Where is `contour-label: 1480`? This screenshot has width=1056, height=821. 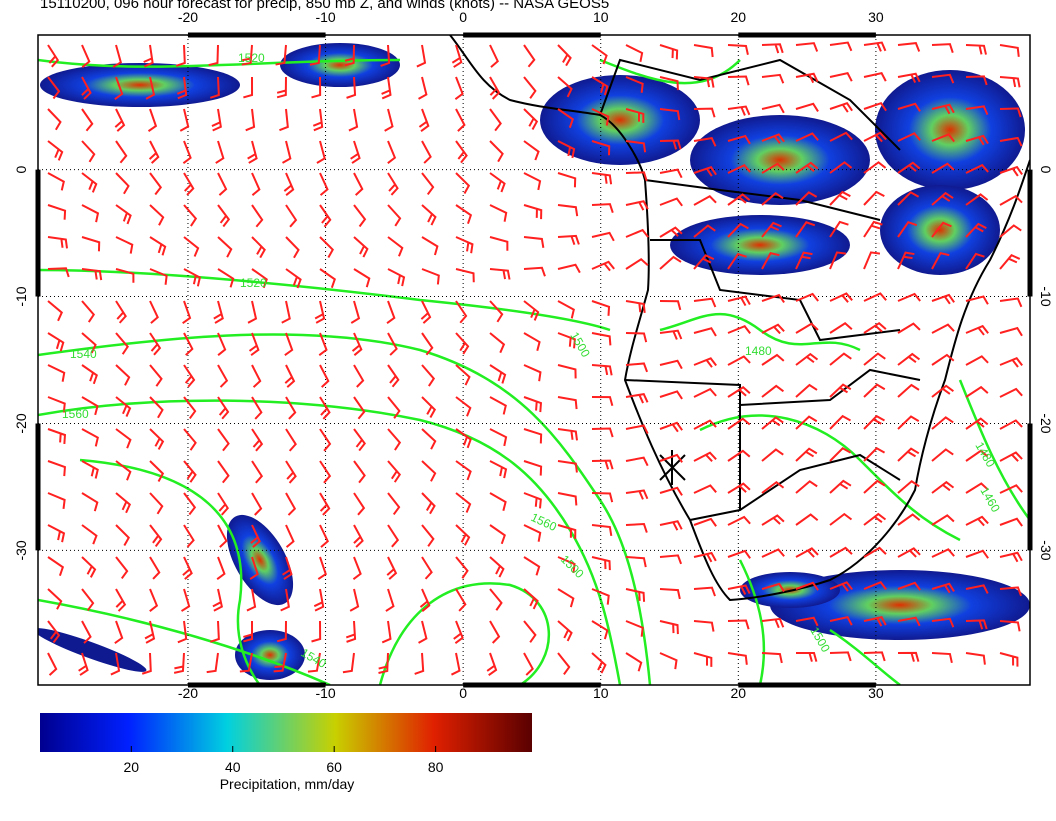
contour-label: 1480 is located at coordinates (758, 351).